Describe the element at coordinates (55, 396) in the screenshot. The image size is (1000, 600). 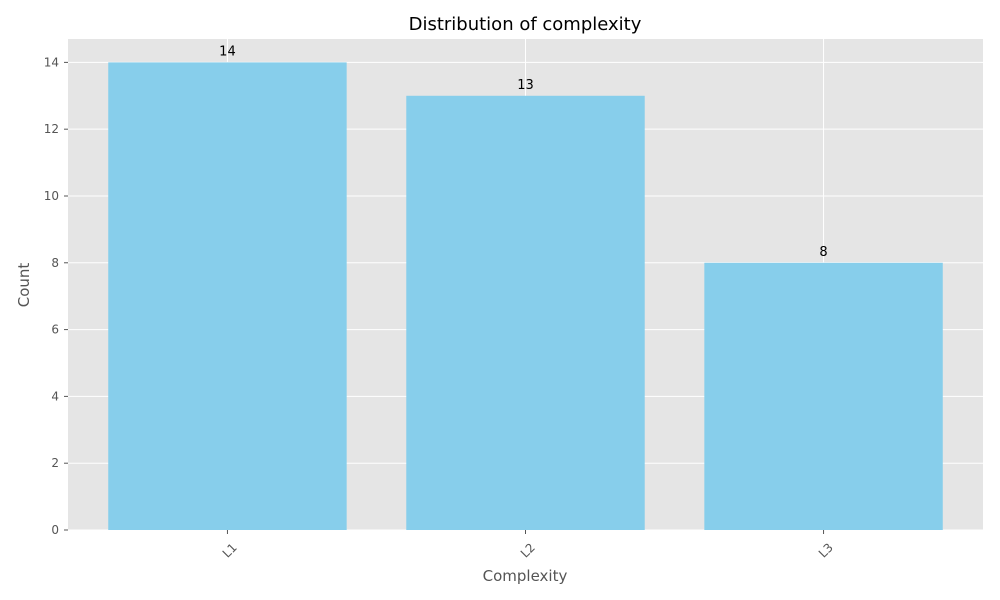
I see `y-tick-label: 4` at that location.